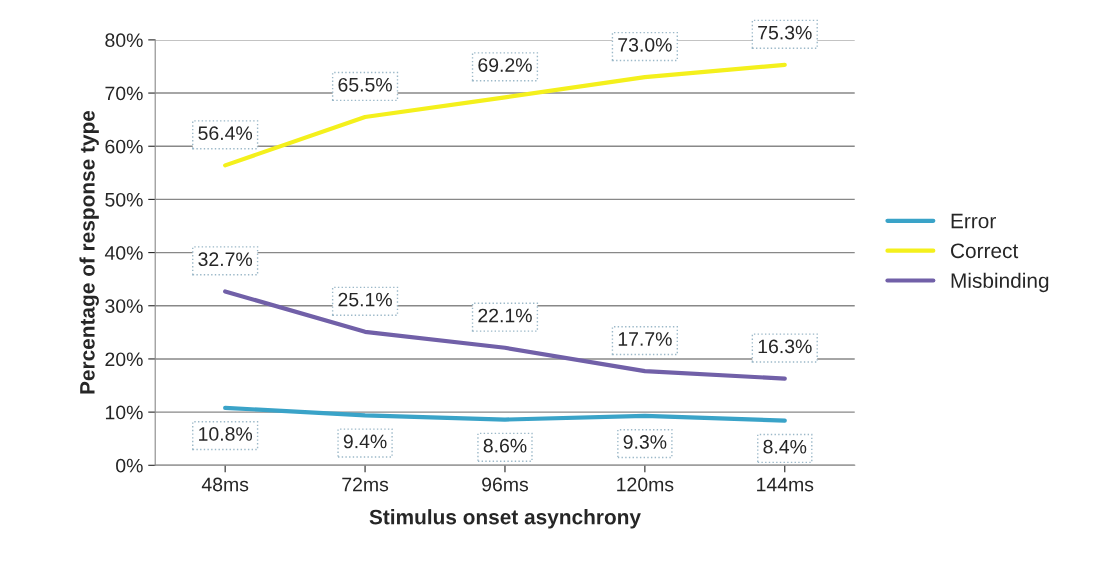  I want to click on data-label: 17.7%, so click(645, 339).